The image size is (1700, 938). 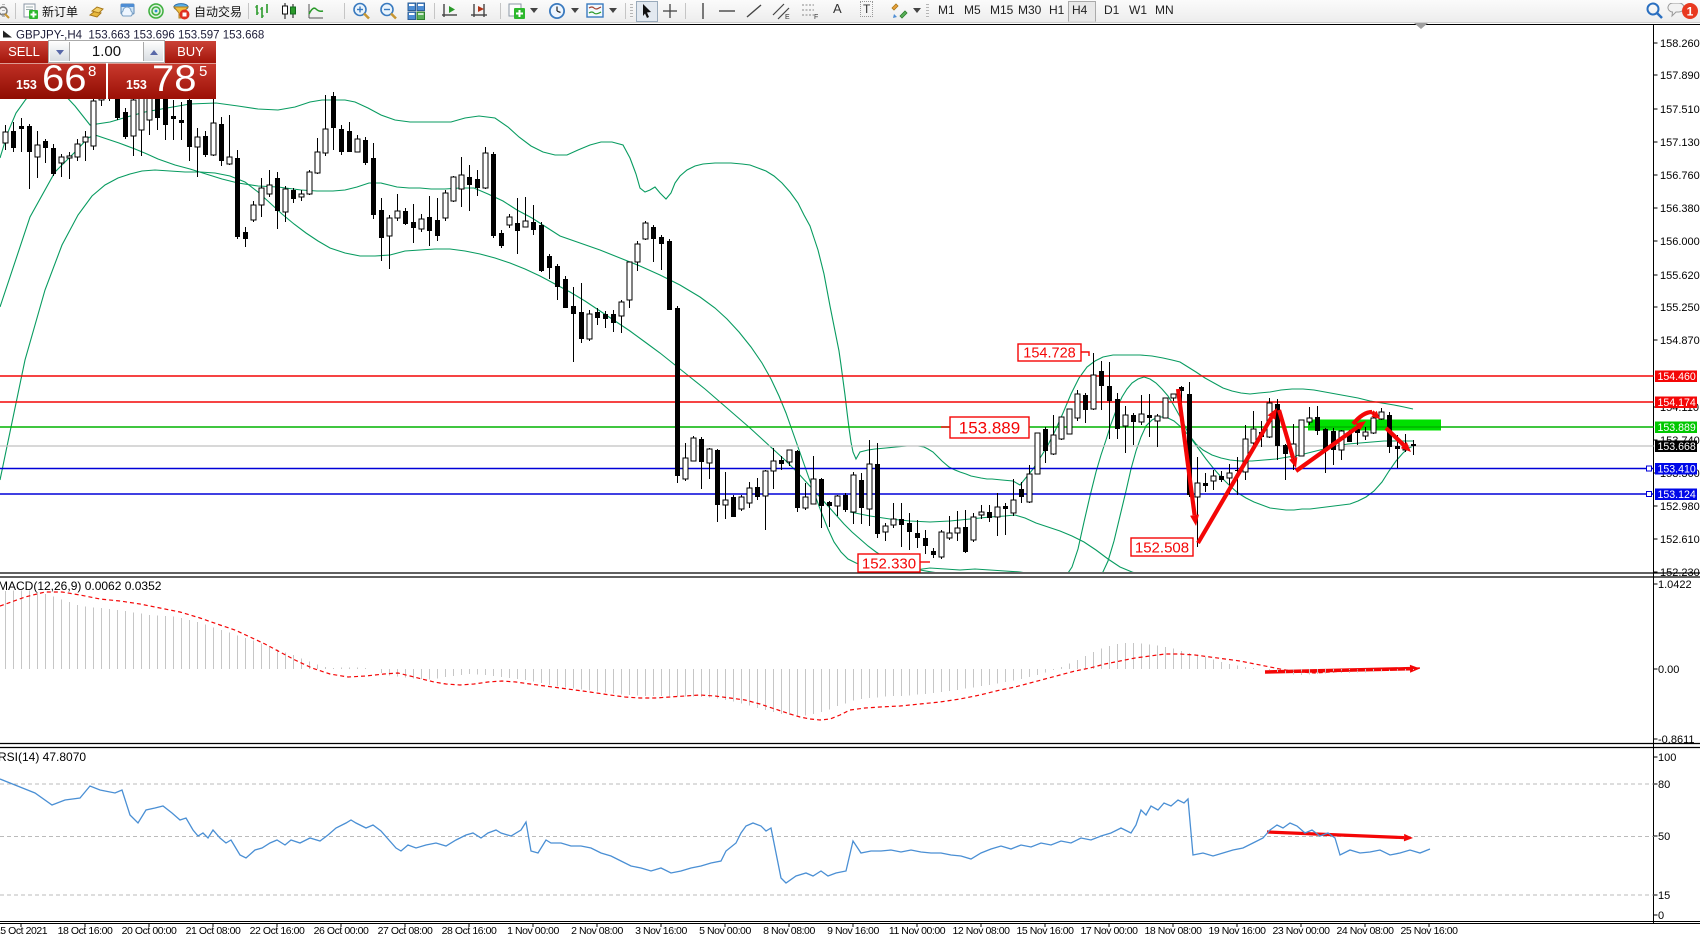 I want to click on svg-text: 9 Nov 16:00, so click(x=853, y=931).